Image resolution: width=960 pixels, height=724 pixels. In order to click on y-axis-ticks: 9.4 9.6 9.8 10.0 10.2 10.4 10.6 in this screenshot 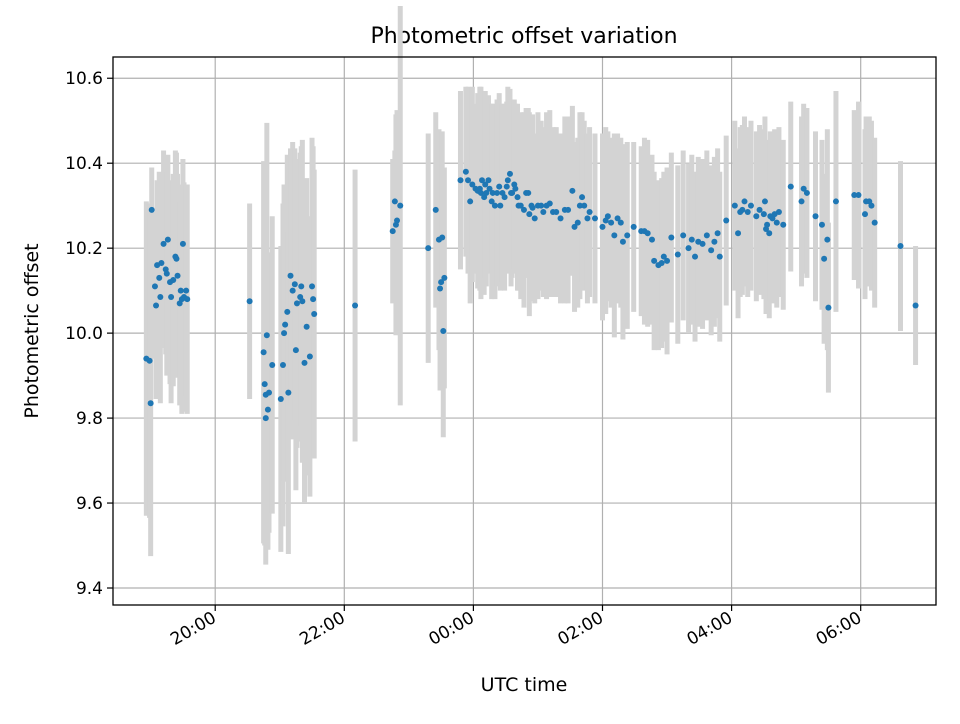, I will do `click(89, 334)`.